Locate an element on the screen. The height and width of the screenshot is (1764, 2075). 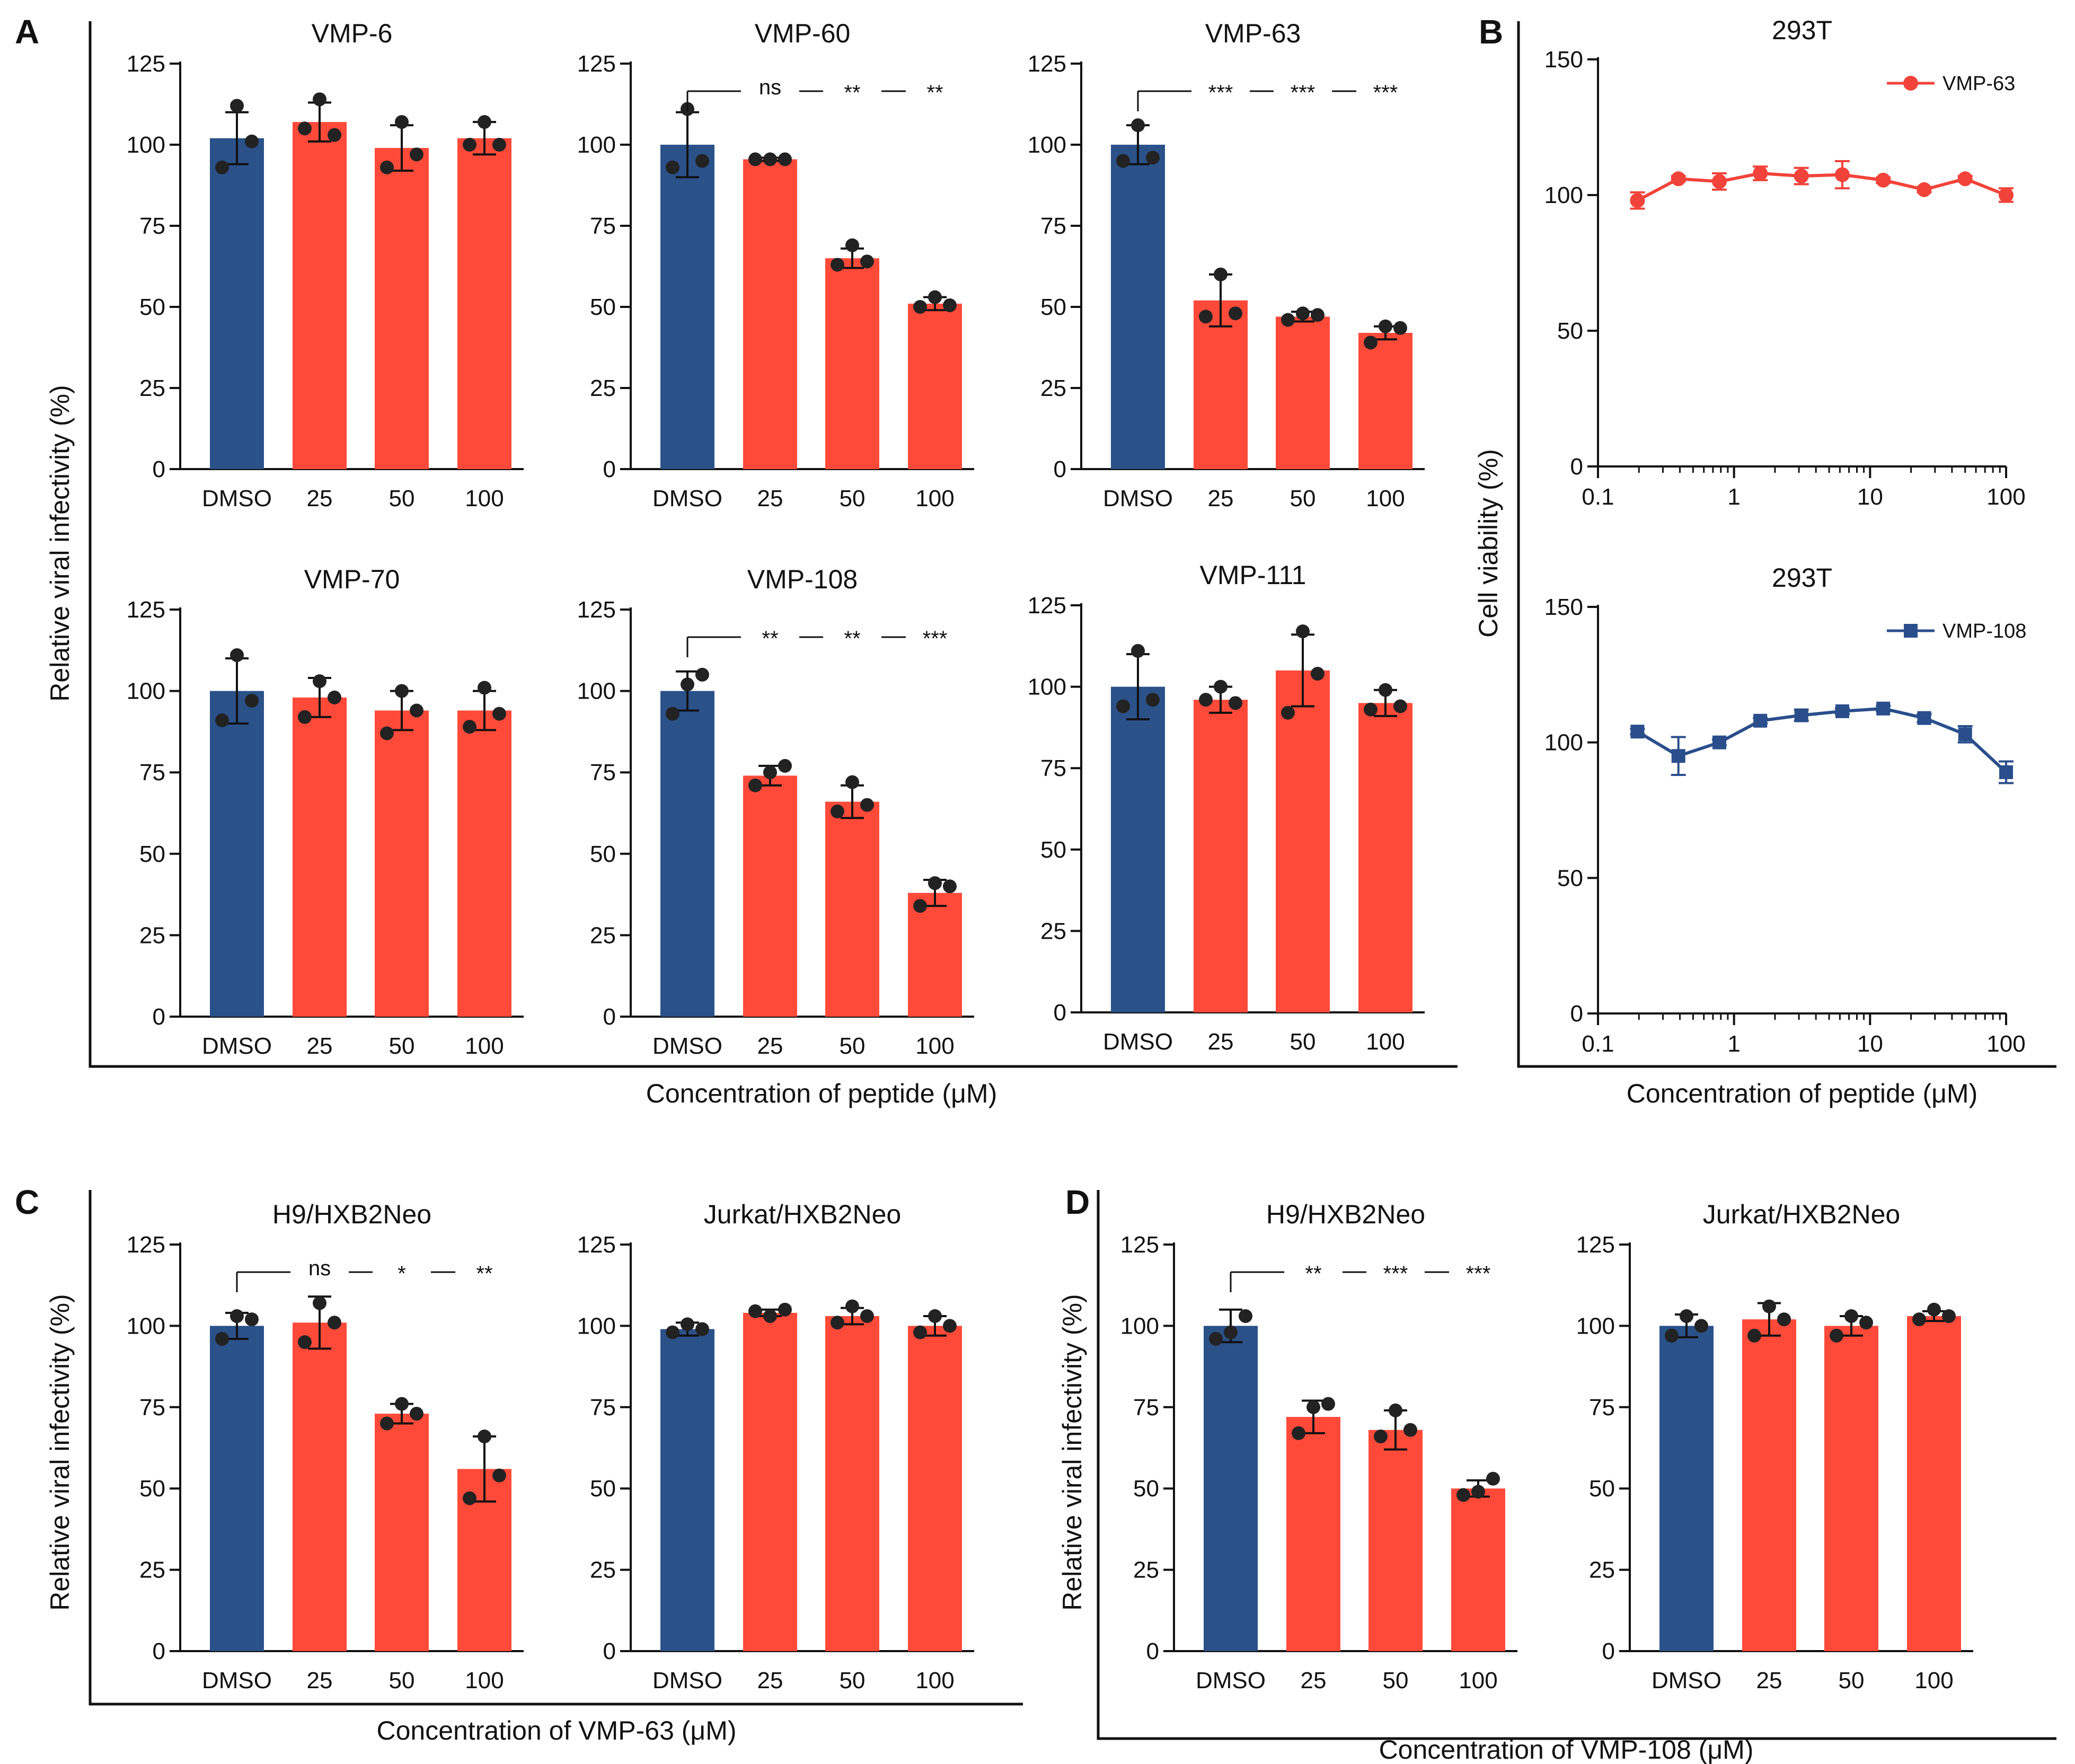
chart-d2-ytick-label: 125 is located at coordinates (1595, 1245).